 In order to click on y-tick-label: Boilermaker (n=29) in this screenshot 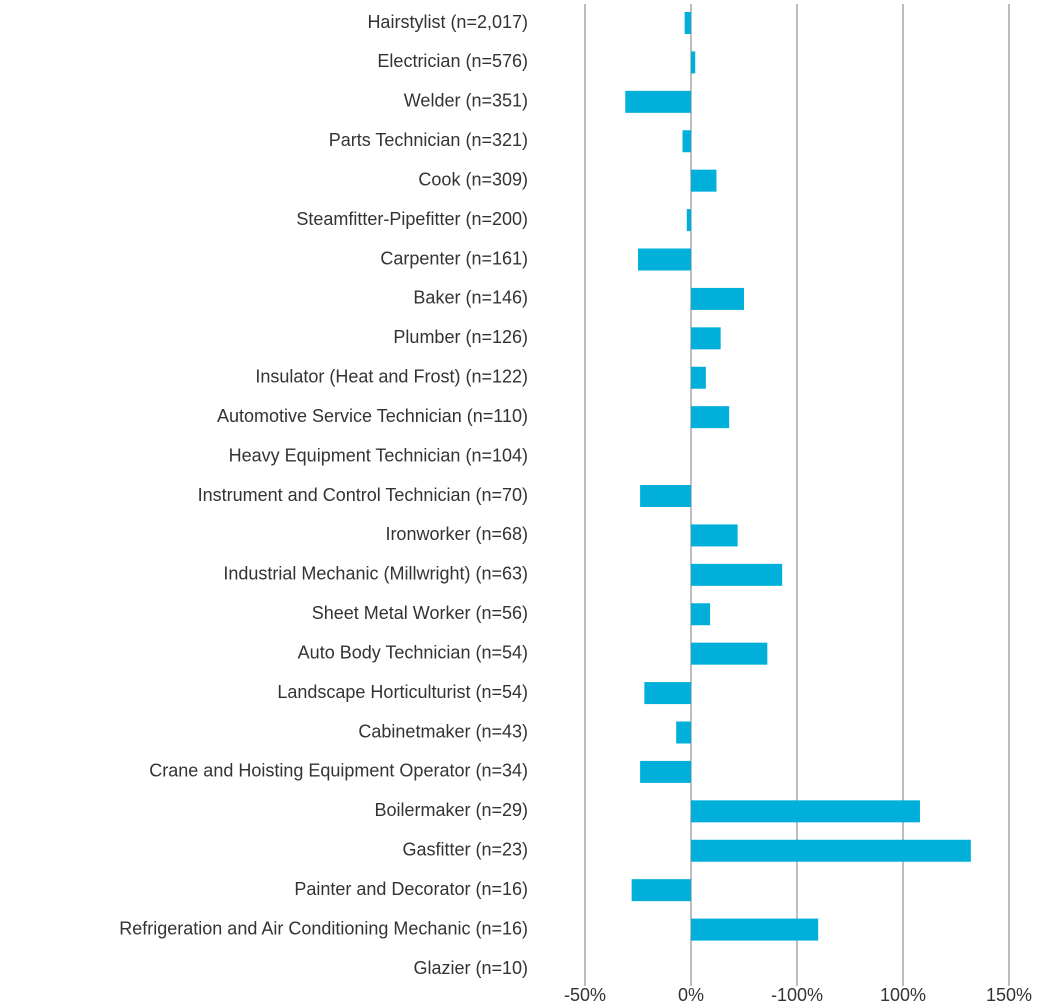, I will do `click(451, 810)`.